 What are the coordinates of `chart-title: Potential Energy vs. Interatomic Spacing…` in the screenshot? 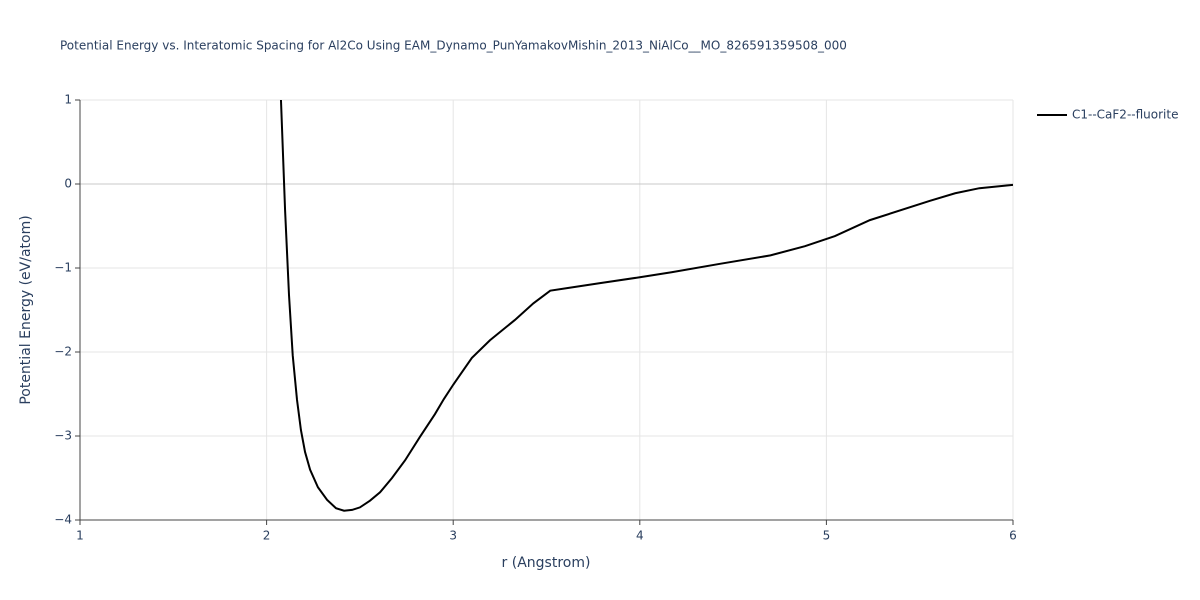 It's located at (453, 46).